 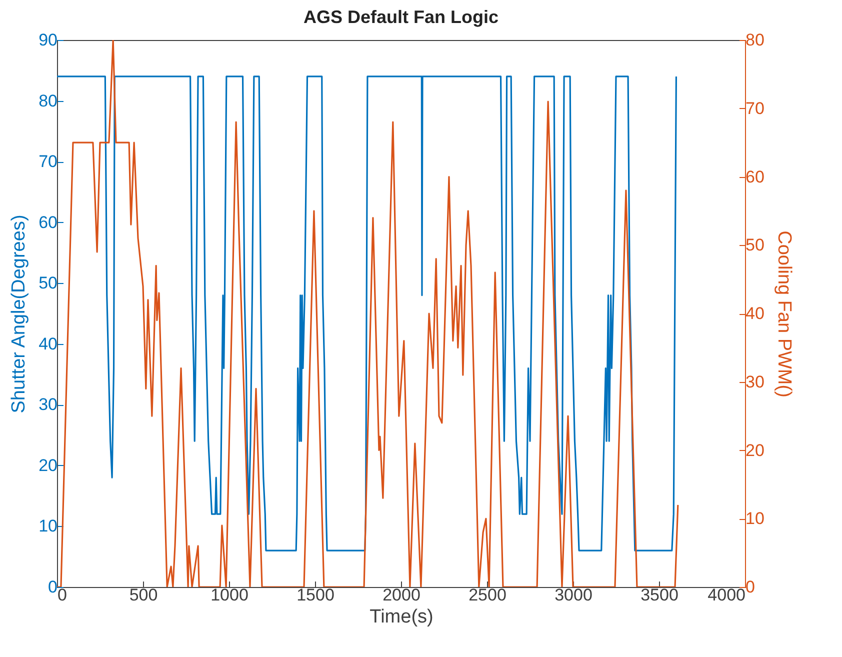 I want to click on x-tick-label: 3000, so click(x=573, y=595).